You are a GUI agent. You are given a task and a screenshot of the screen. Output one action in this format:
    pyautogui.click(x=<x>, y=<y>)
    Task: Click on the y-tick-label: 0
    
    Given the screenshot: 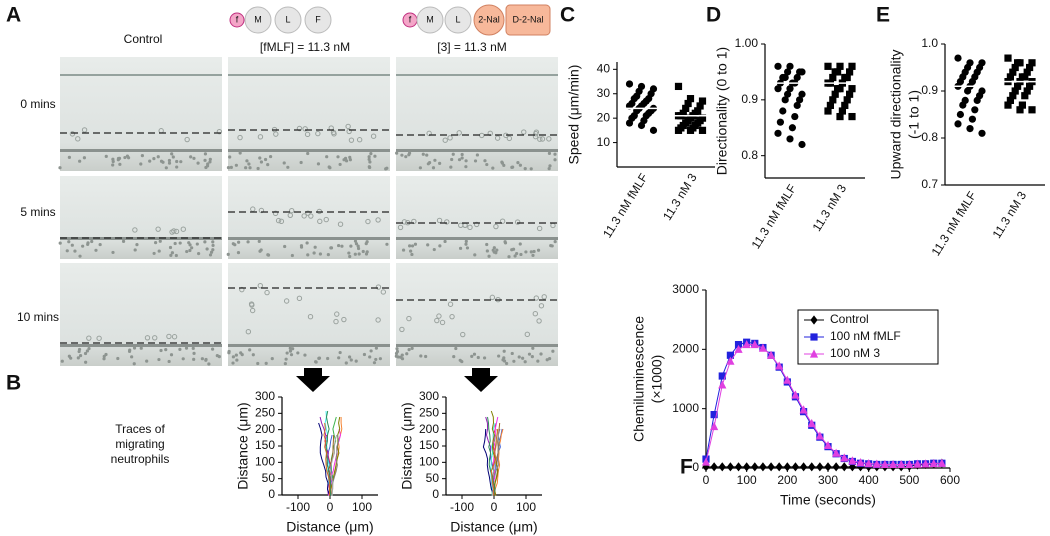 What is the action you would take?
    pyautogui.click(x=695, y=467)
    